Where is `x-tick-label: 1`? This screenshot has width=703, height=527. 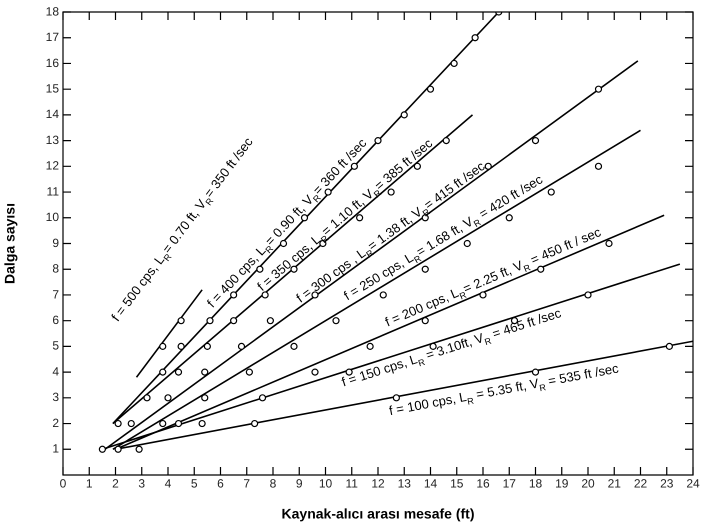
x-tick-label: 1 is located at coordinates (89, 483).